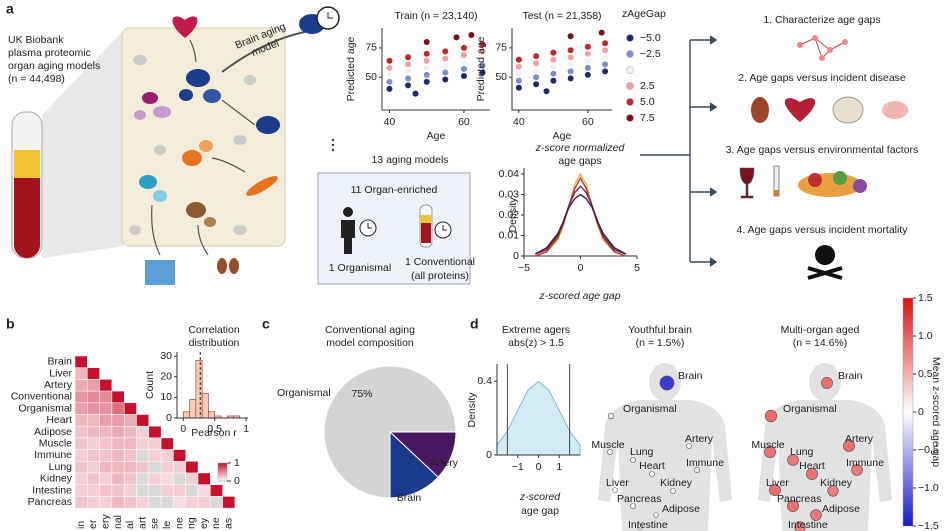  What do you see at coordinates (509, 215) in the screenshot?
I see `y-tick-label: 0.02` at bounding box center [509, 215].